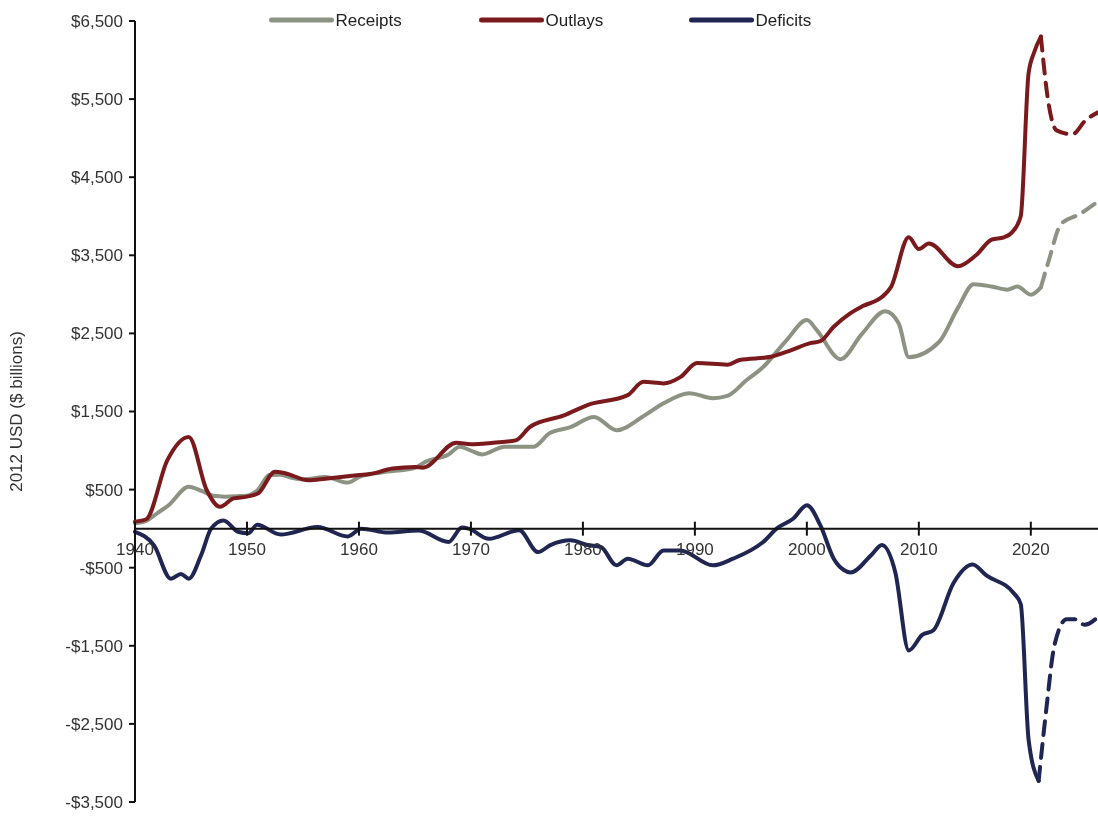  Describe the element at coordinates (368, 20) in the screenshot. I see `legend-label: Receipts` at that location.